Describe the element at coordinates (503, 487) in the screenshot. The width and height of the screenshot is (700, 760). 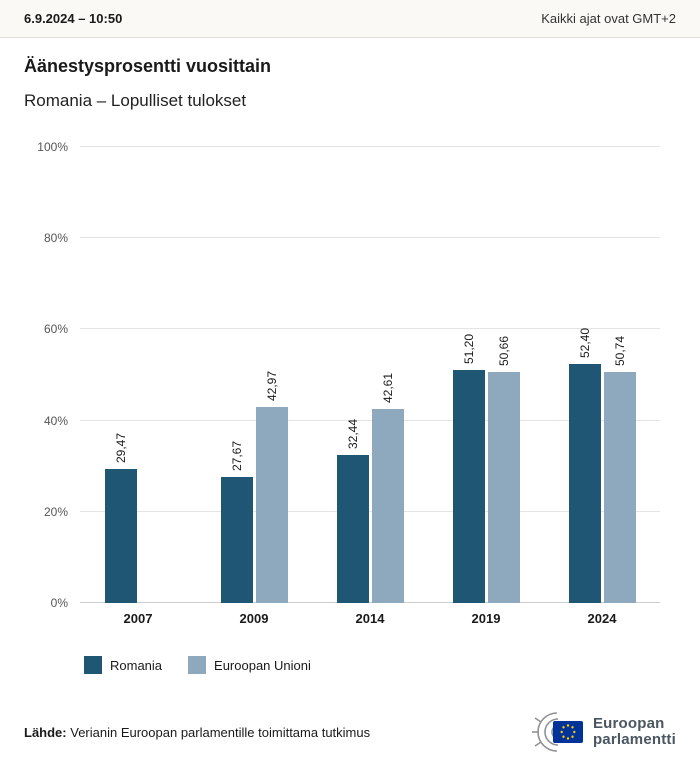
I see `bar-euroopan-unioni-2019` at that location.